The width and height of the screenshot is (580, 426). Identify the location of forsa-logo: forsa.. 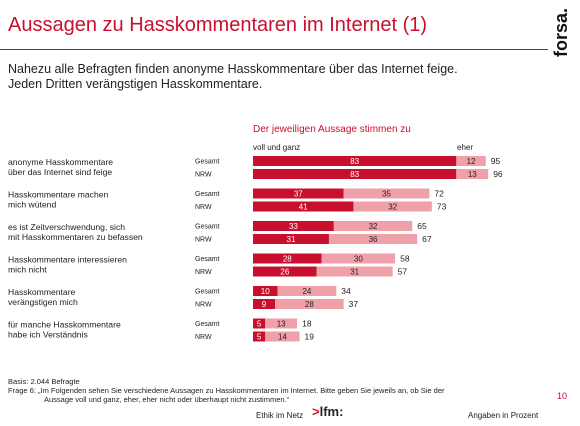
(561, 32).